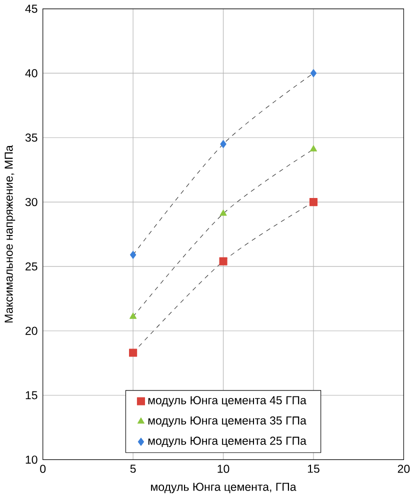 The image size is (415, 498). What do you see at coordinates (32, 266) in the screenshot?
I see `y-tick-label: 25` at bounding box center [32, 266].